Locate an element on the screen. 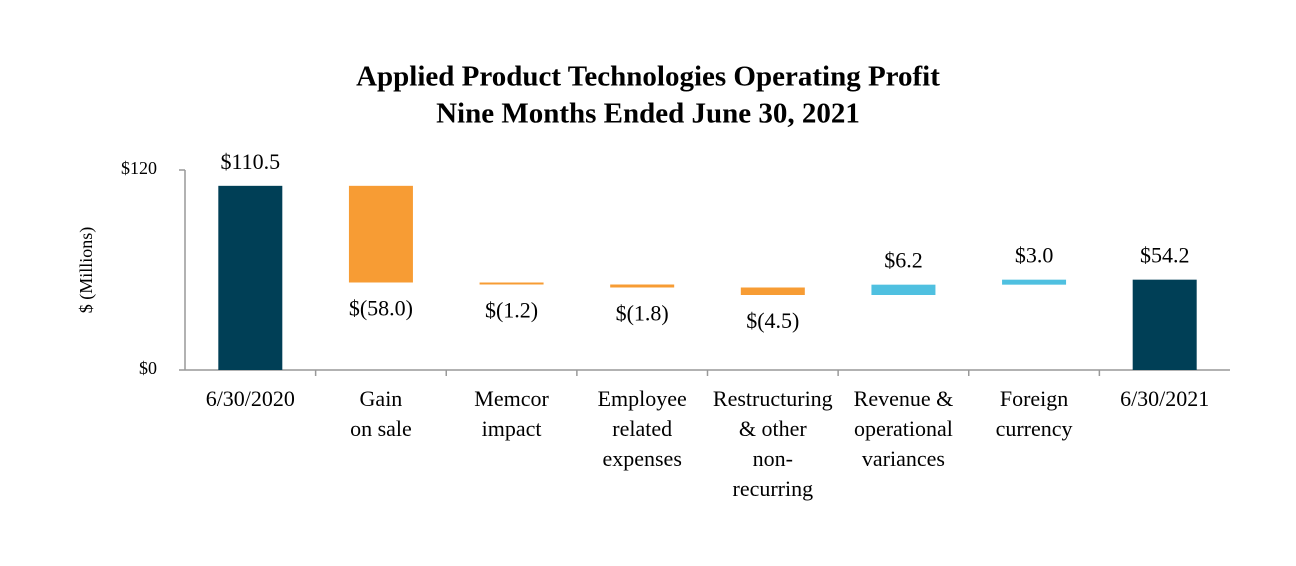 Image resolution: width=1296 pixels, height=566 pixels. x-tick-label: Restructuring is located at coordinates (773, 398).